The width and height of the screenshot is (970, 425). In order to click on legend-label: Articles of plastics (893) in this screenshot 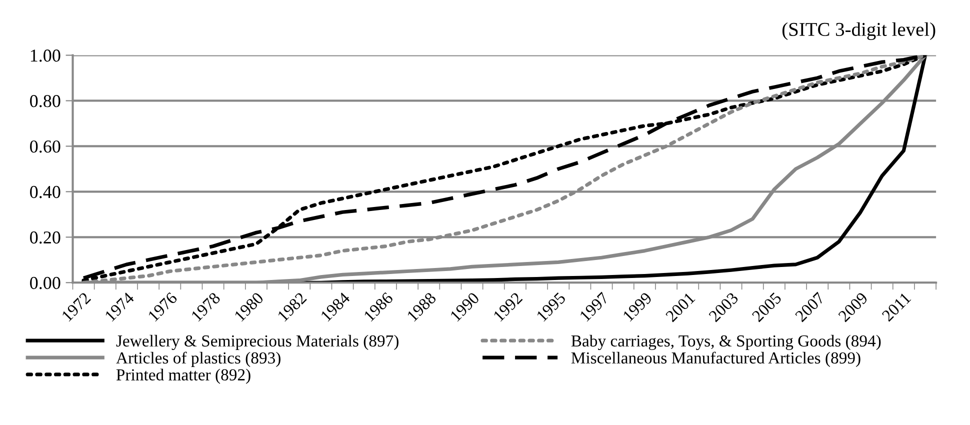, I will do `click(198, 359)`.